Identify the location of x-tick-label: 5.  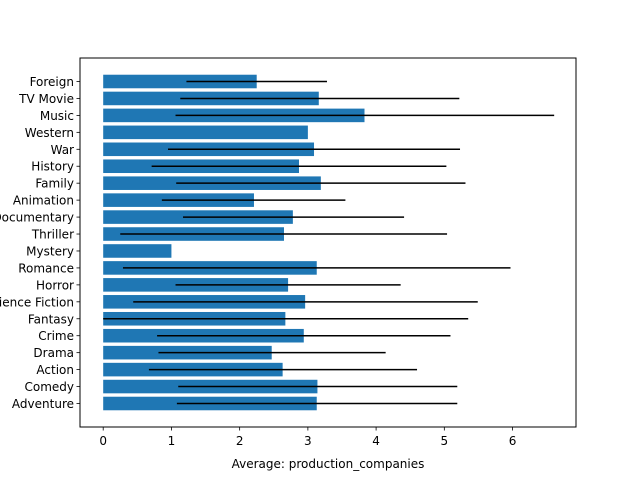
(445, 441).